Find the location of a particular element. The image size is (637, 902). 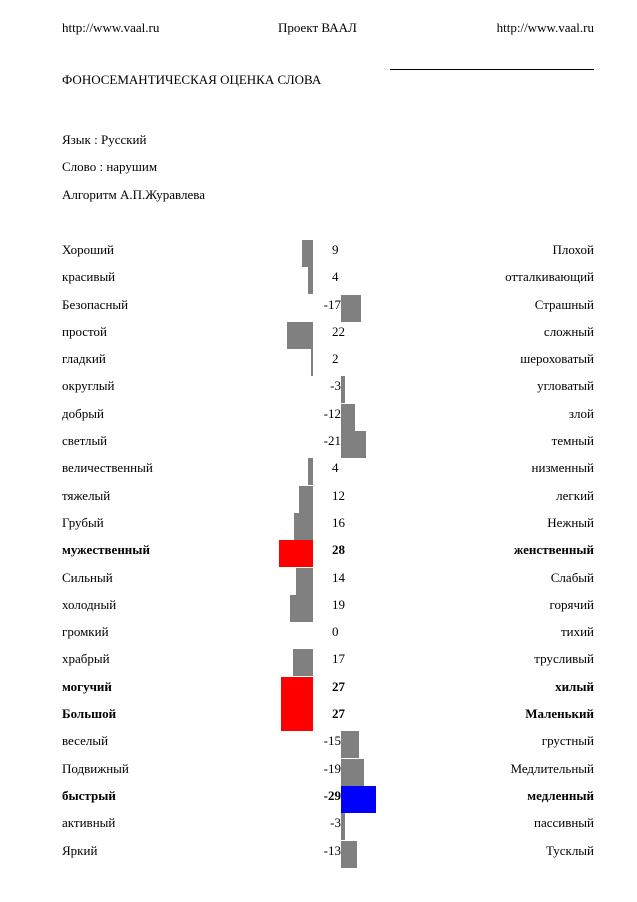

scale-row: округлый -3 угловатый is located at coordinates (318, 390).